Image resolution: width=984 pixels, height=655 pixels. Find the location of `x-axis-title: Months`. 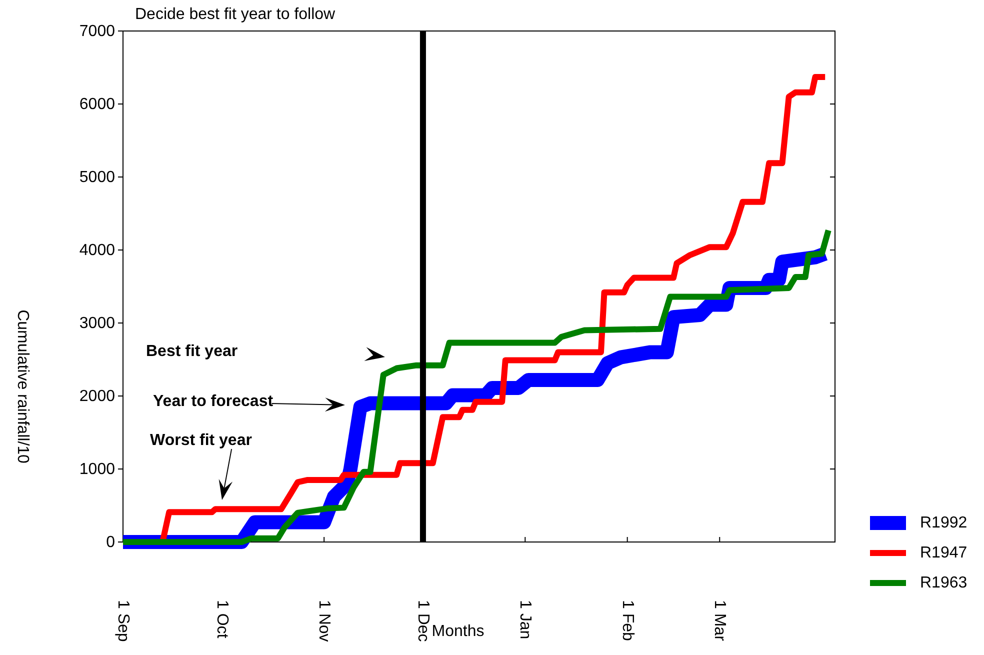

x-axis-title: Months is located at coordinates (458, 631).